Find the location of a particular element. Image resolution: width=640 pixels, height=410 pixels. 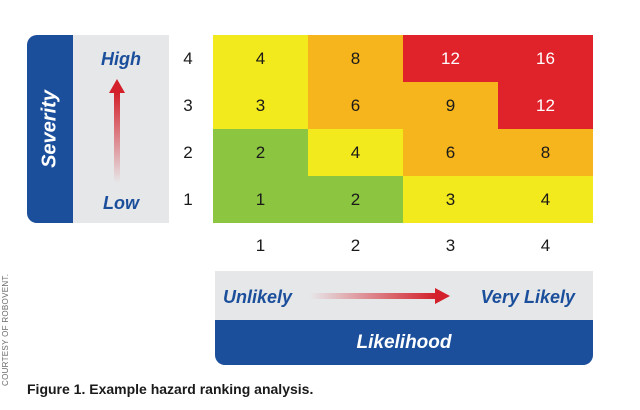

severity-arrow-icon is located at coordinates (117, 131).